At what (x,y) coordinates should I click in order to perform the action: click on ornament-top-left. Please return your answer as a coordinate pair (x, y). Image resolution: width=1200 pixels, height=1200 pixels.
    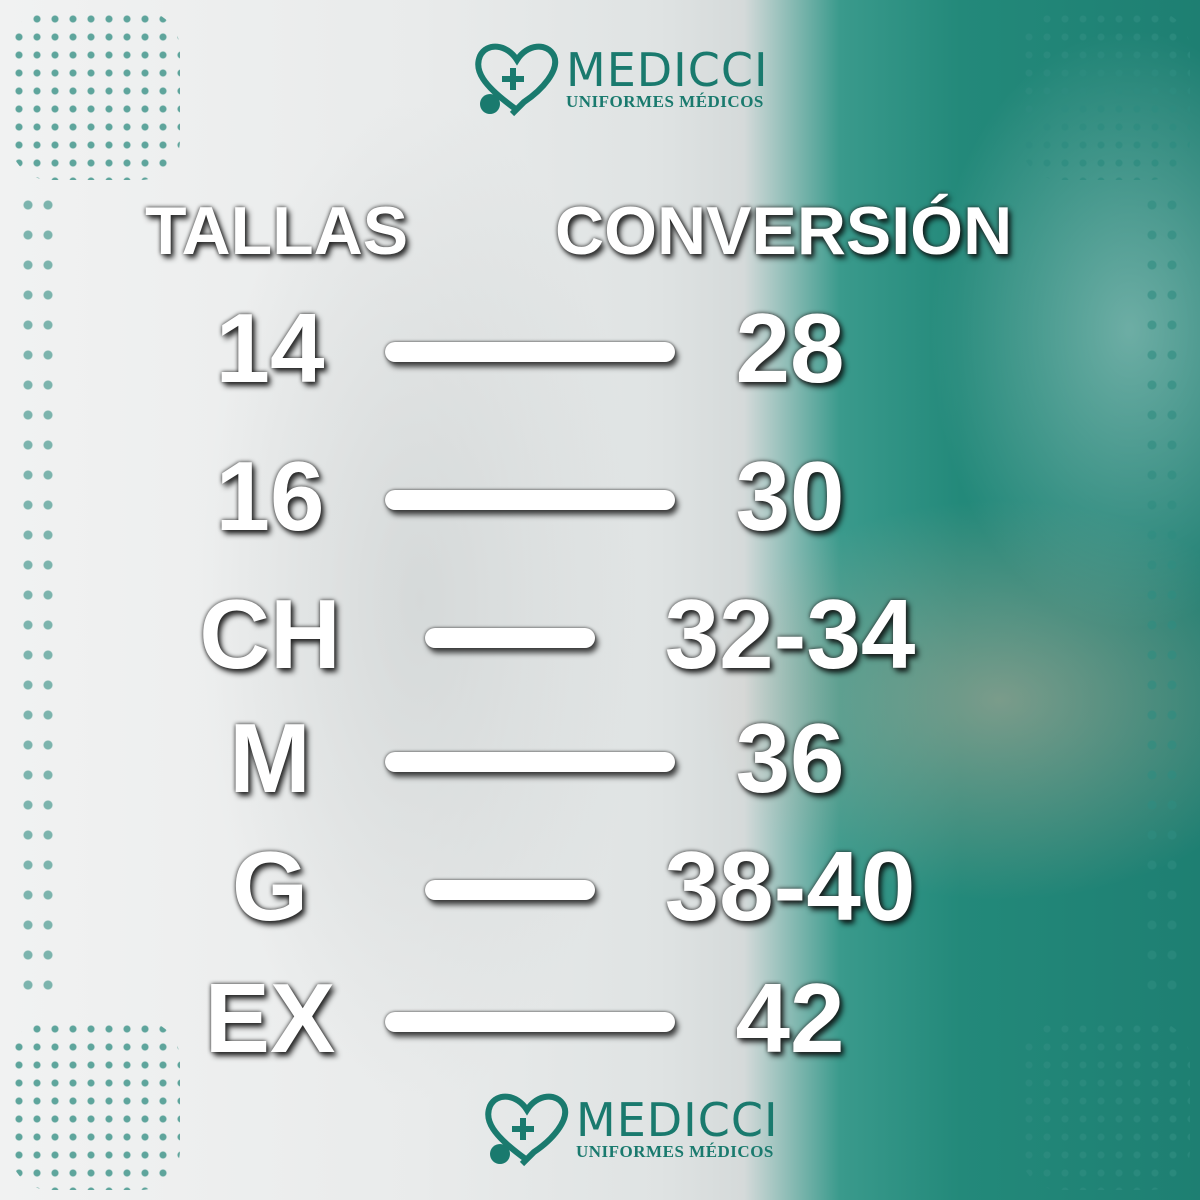
    Looking at the image, I should click on (95, 95).